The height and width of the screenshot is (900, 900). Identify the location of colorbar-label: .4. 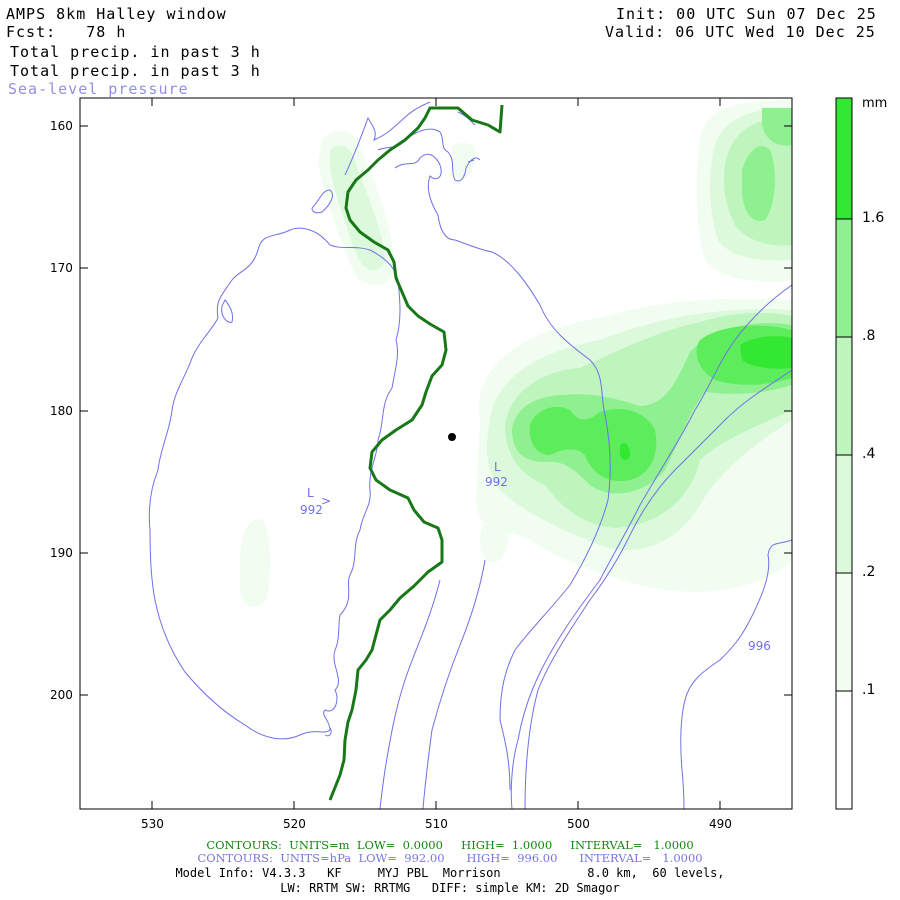
(869, 454).